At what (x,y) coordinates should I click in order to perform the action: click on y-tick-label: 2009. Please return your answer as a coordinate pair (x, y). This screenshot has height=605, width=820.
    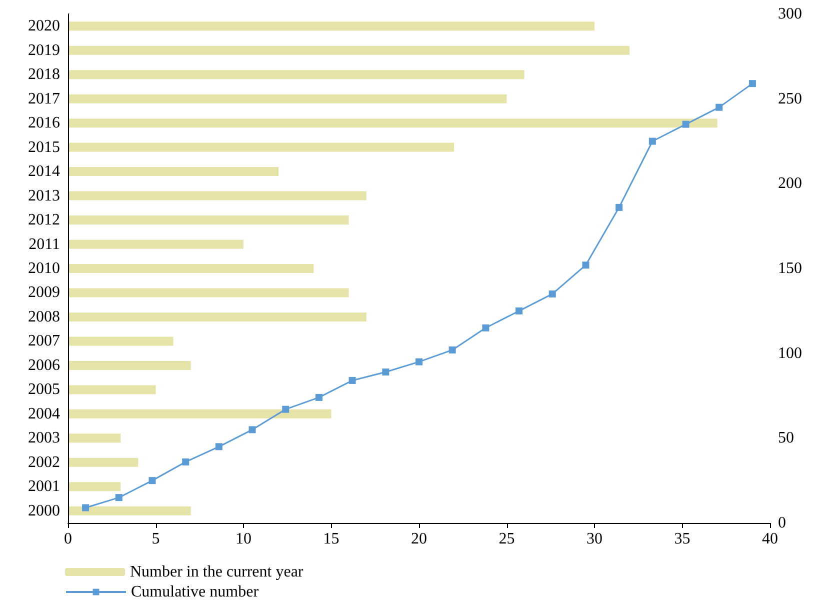
    Looking at the image, I should click on (44, 293).